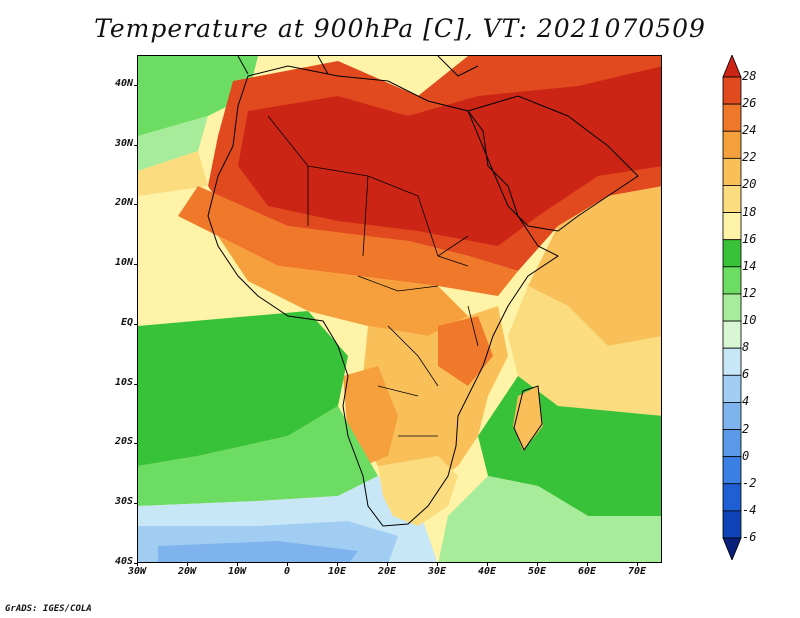 The height and width of the screenshot is (618, 800). Describe the element at coordinates (187, 571) in the screenshot. I see `x-tick-label: 20W` at that location.